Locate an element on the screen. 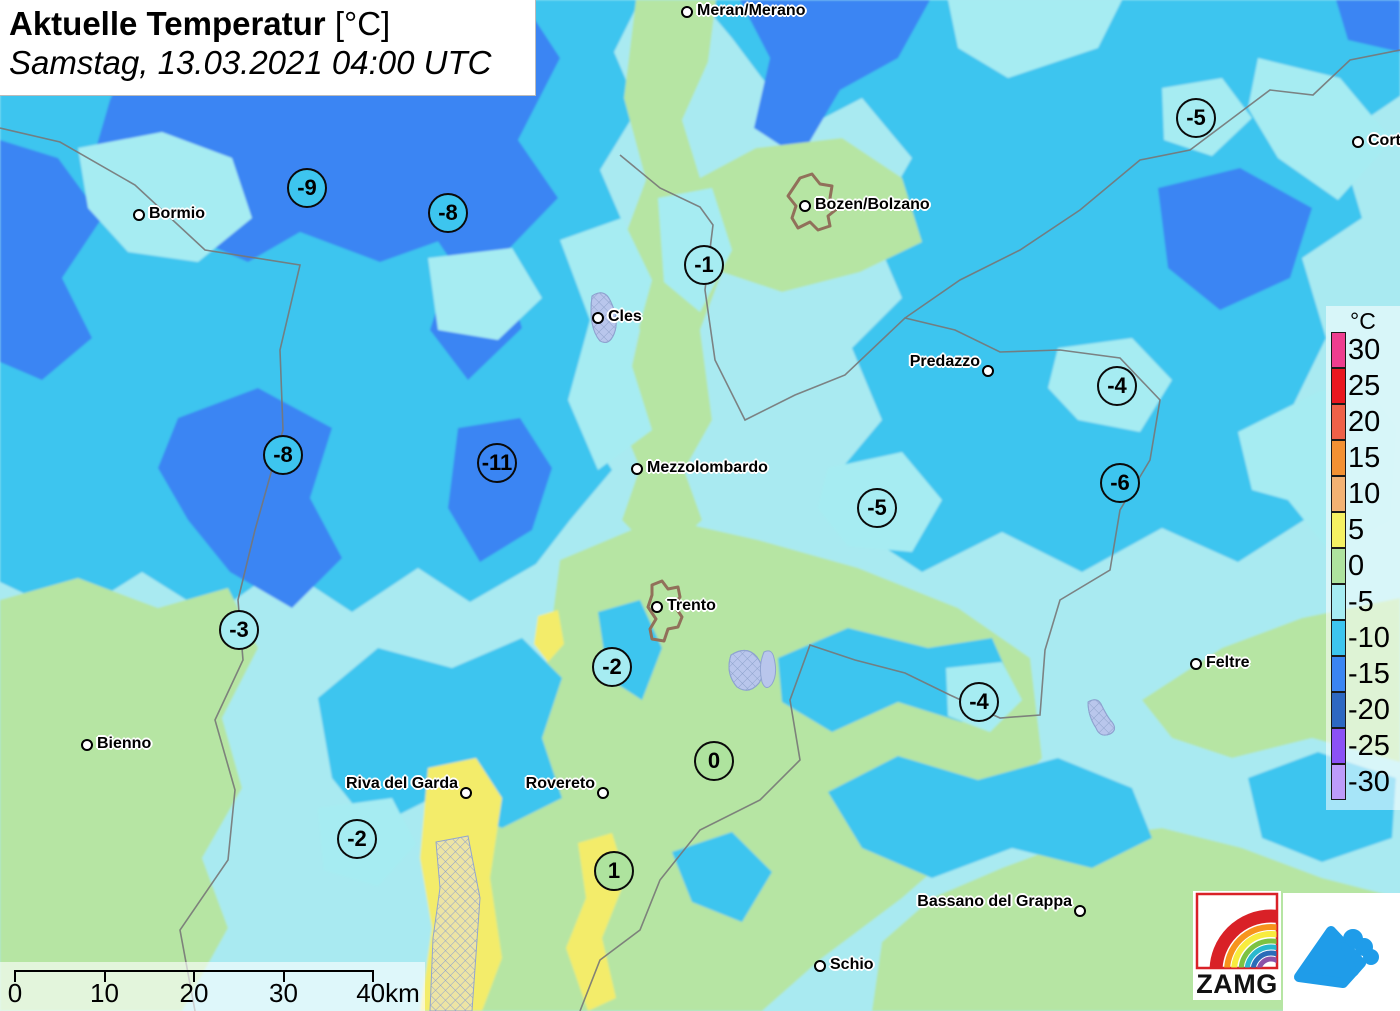  city-label: Cles is located at coordinates (625, 316).